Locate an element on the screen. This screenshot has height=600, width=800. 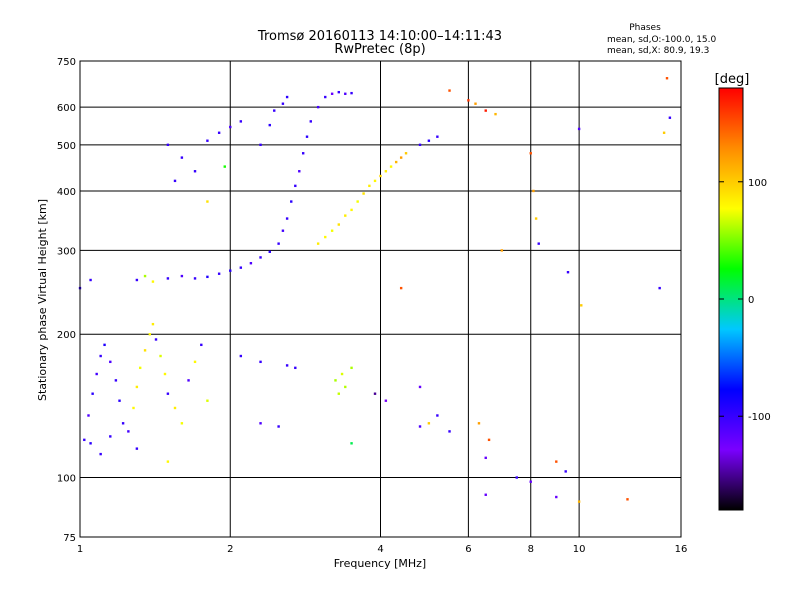
x-tick-label: 1 is located at coordinates (80, 549).